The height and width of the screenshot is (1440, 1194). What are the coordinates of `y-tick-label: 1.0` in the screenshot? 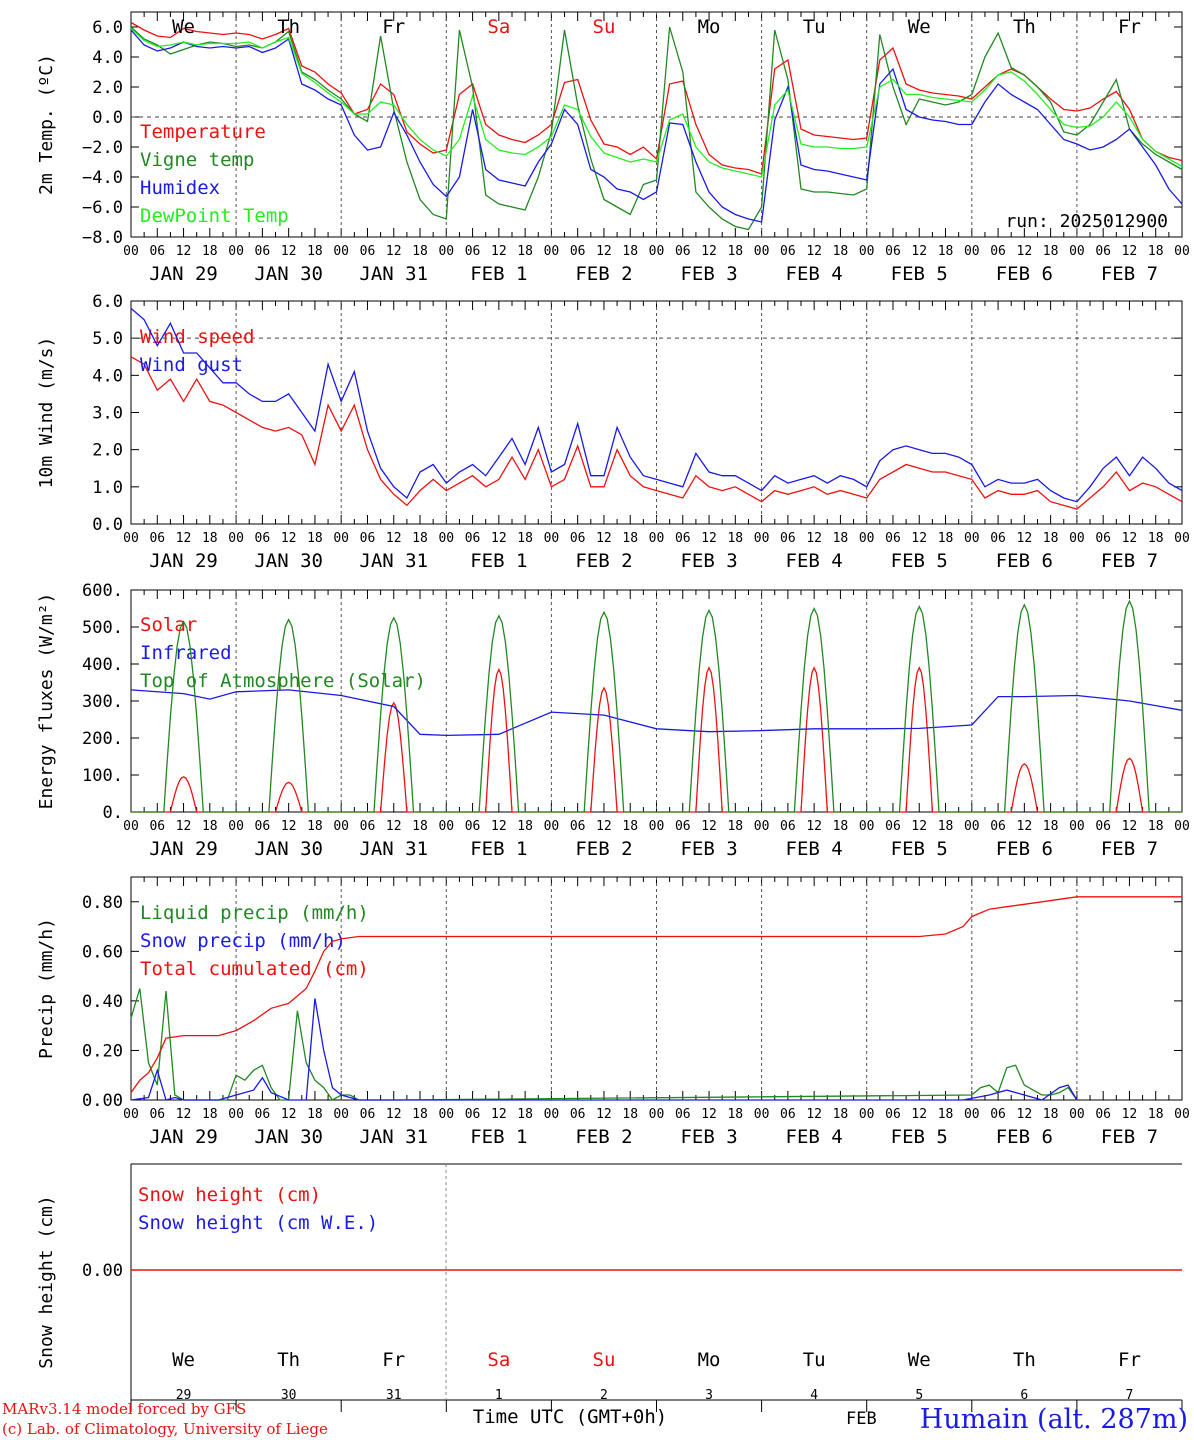 It's located at (107, 488).